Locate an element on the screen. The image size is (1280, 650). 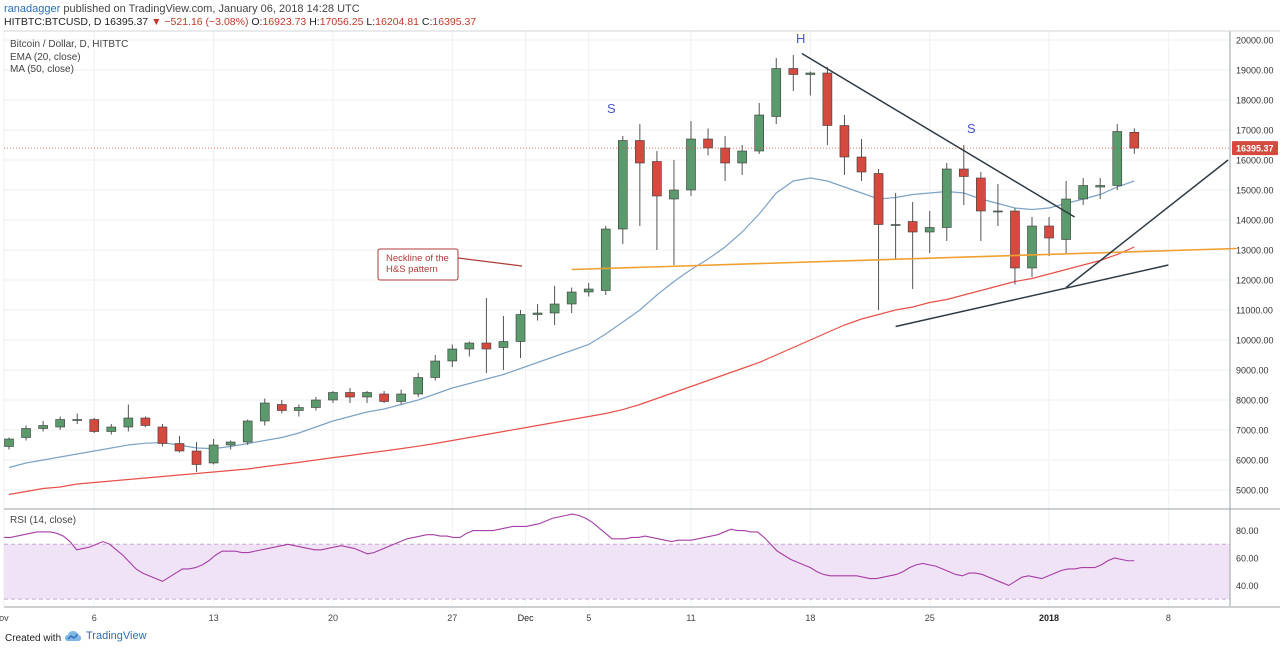
ma-legend: MA (50, close) is located at coordinates (42, 69).